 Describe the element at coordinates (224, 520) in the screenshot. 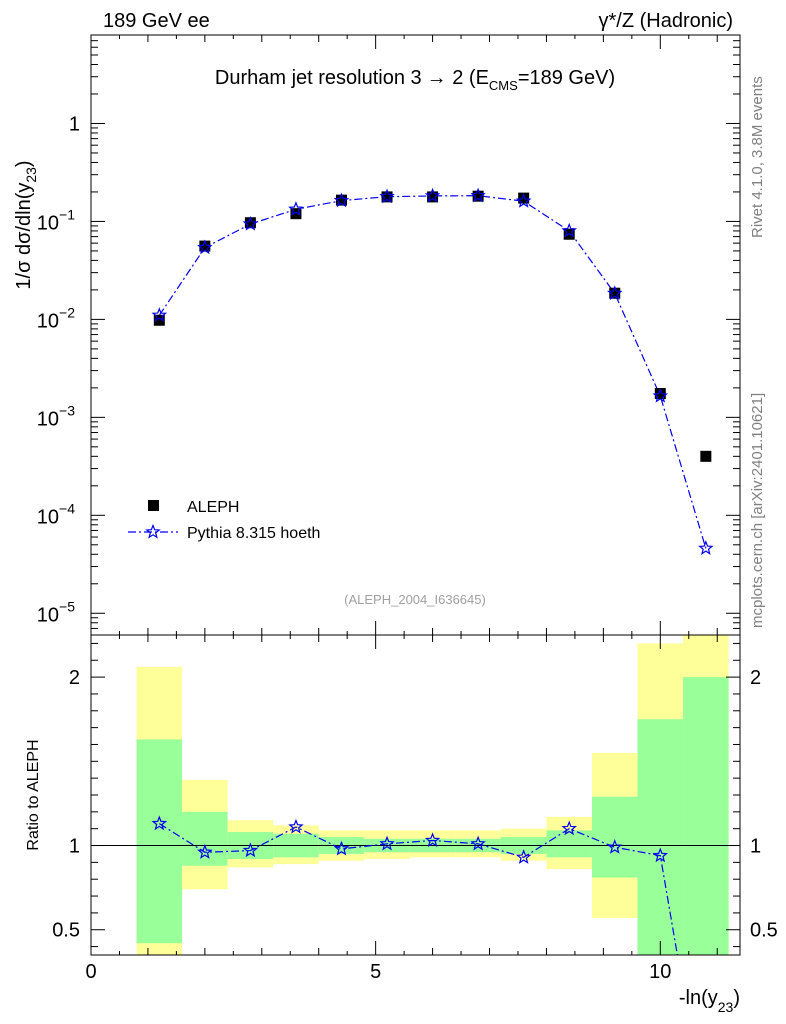

I see `legend: ALEPH Pythia 8.315 hoeth` at that location.